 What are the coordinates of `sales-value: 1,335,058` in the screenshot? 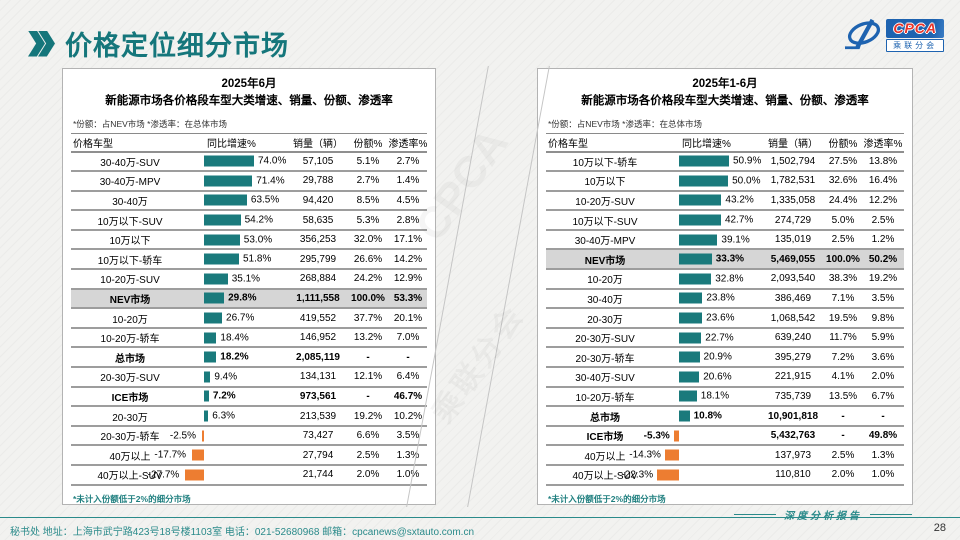 It's located at (793, 200).